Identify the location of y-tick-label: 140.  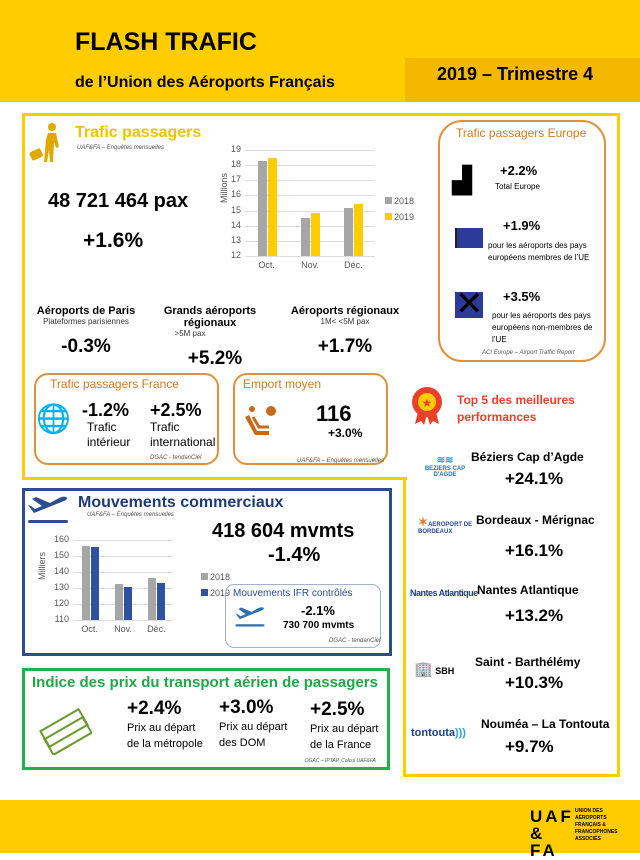
(61, 571).